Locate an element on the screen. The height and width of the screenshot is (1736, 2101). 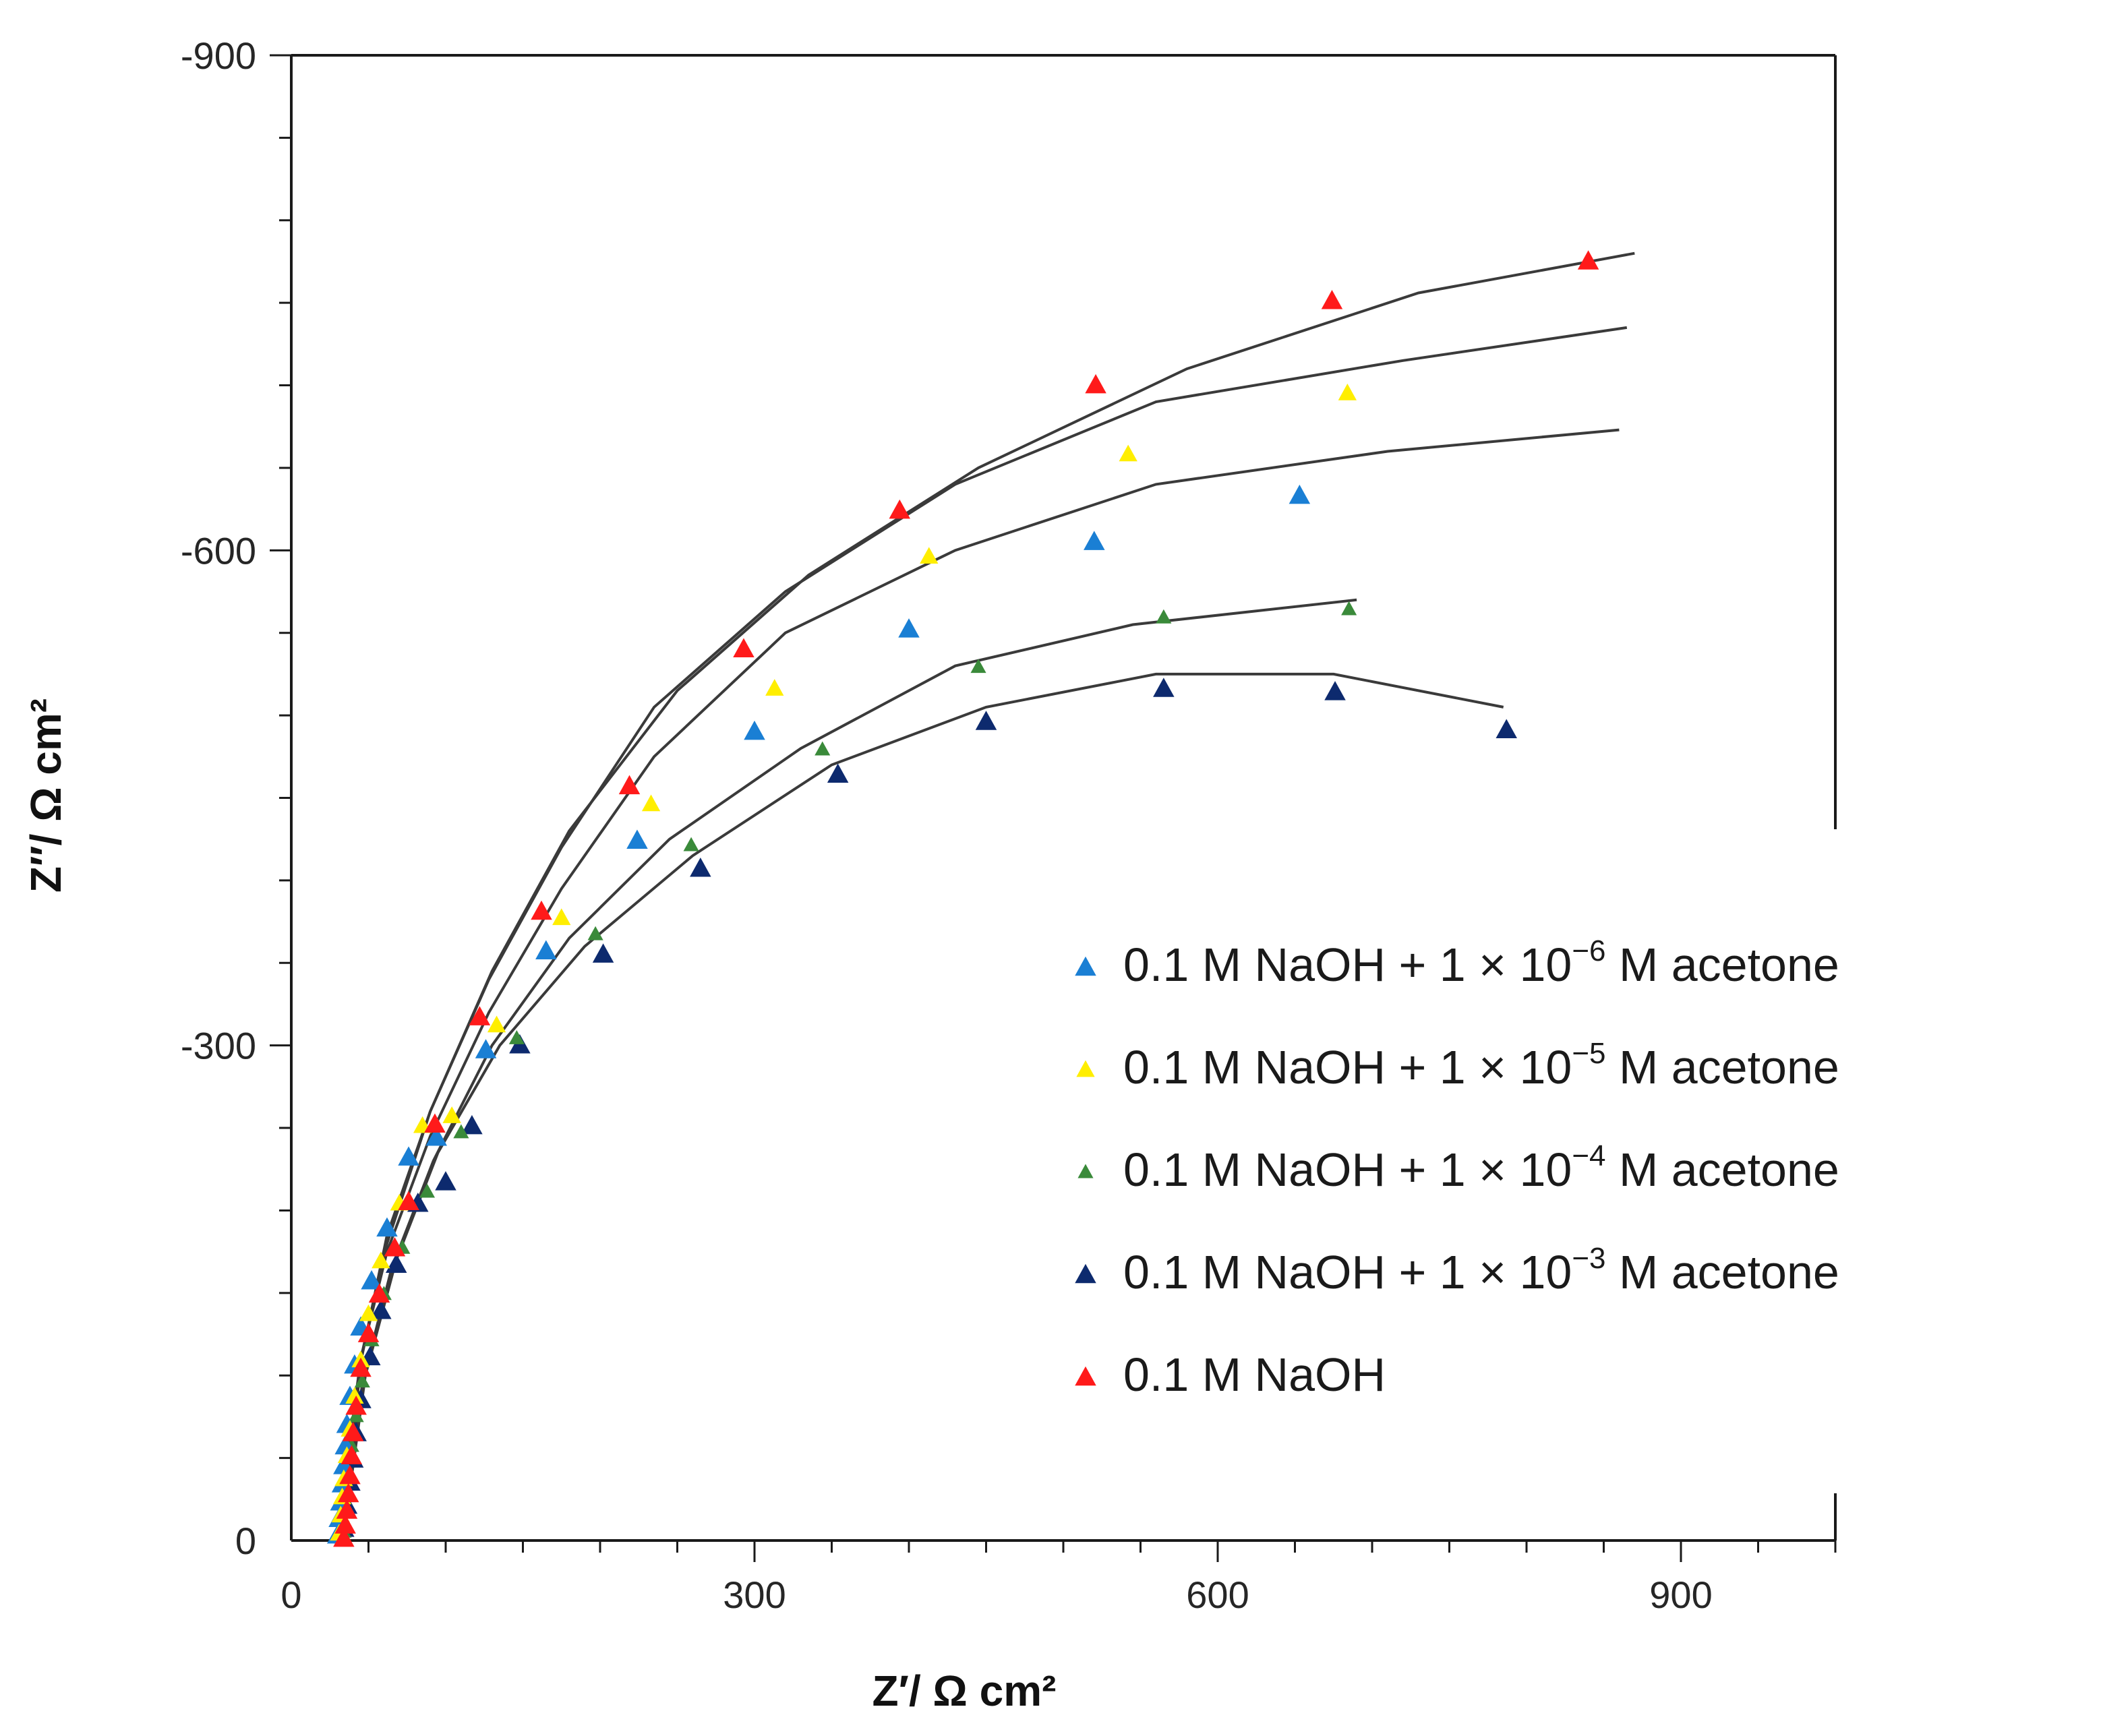
legend-label: 0.1 M NaOH + 1 × 10−6 M acetone is located at coordinates (1481, 962).